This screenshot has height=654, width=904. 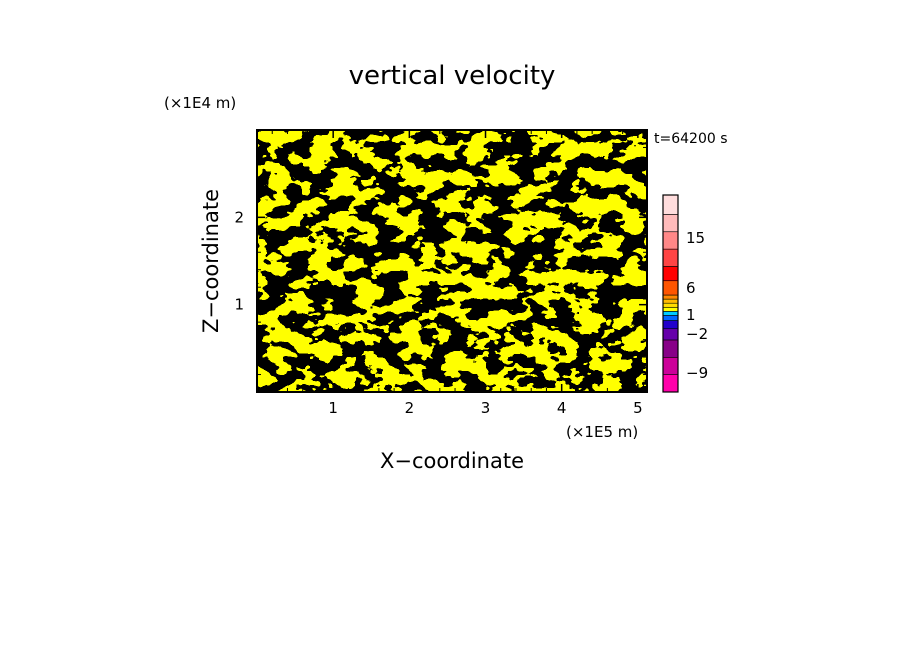 I want to click on x-tick-label: 2, so click(x=410, y=408).